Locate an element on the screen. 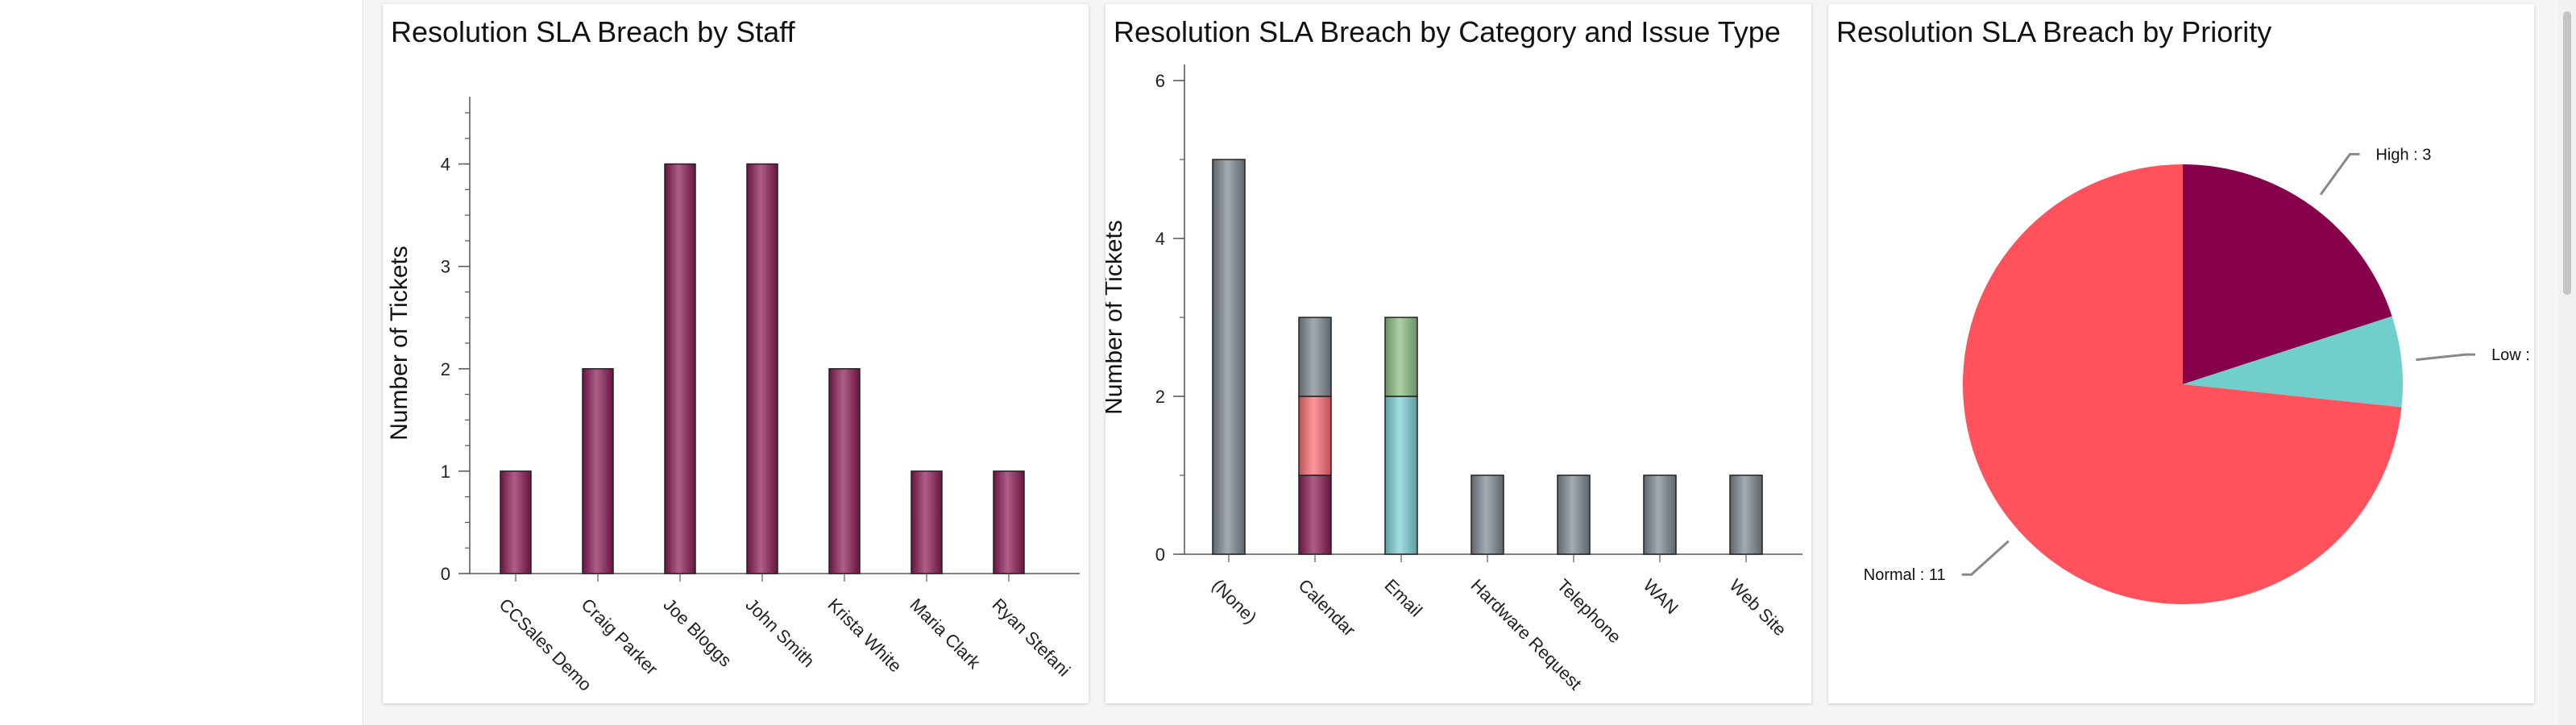 This screenshot has height=725, width=2576. chart-title-priority: Resolution SLA Breach by Priority is located at coordinates (2054, 32).